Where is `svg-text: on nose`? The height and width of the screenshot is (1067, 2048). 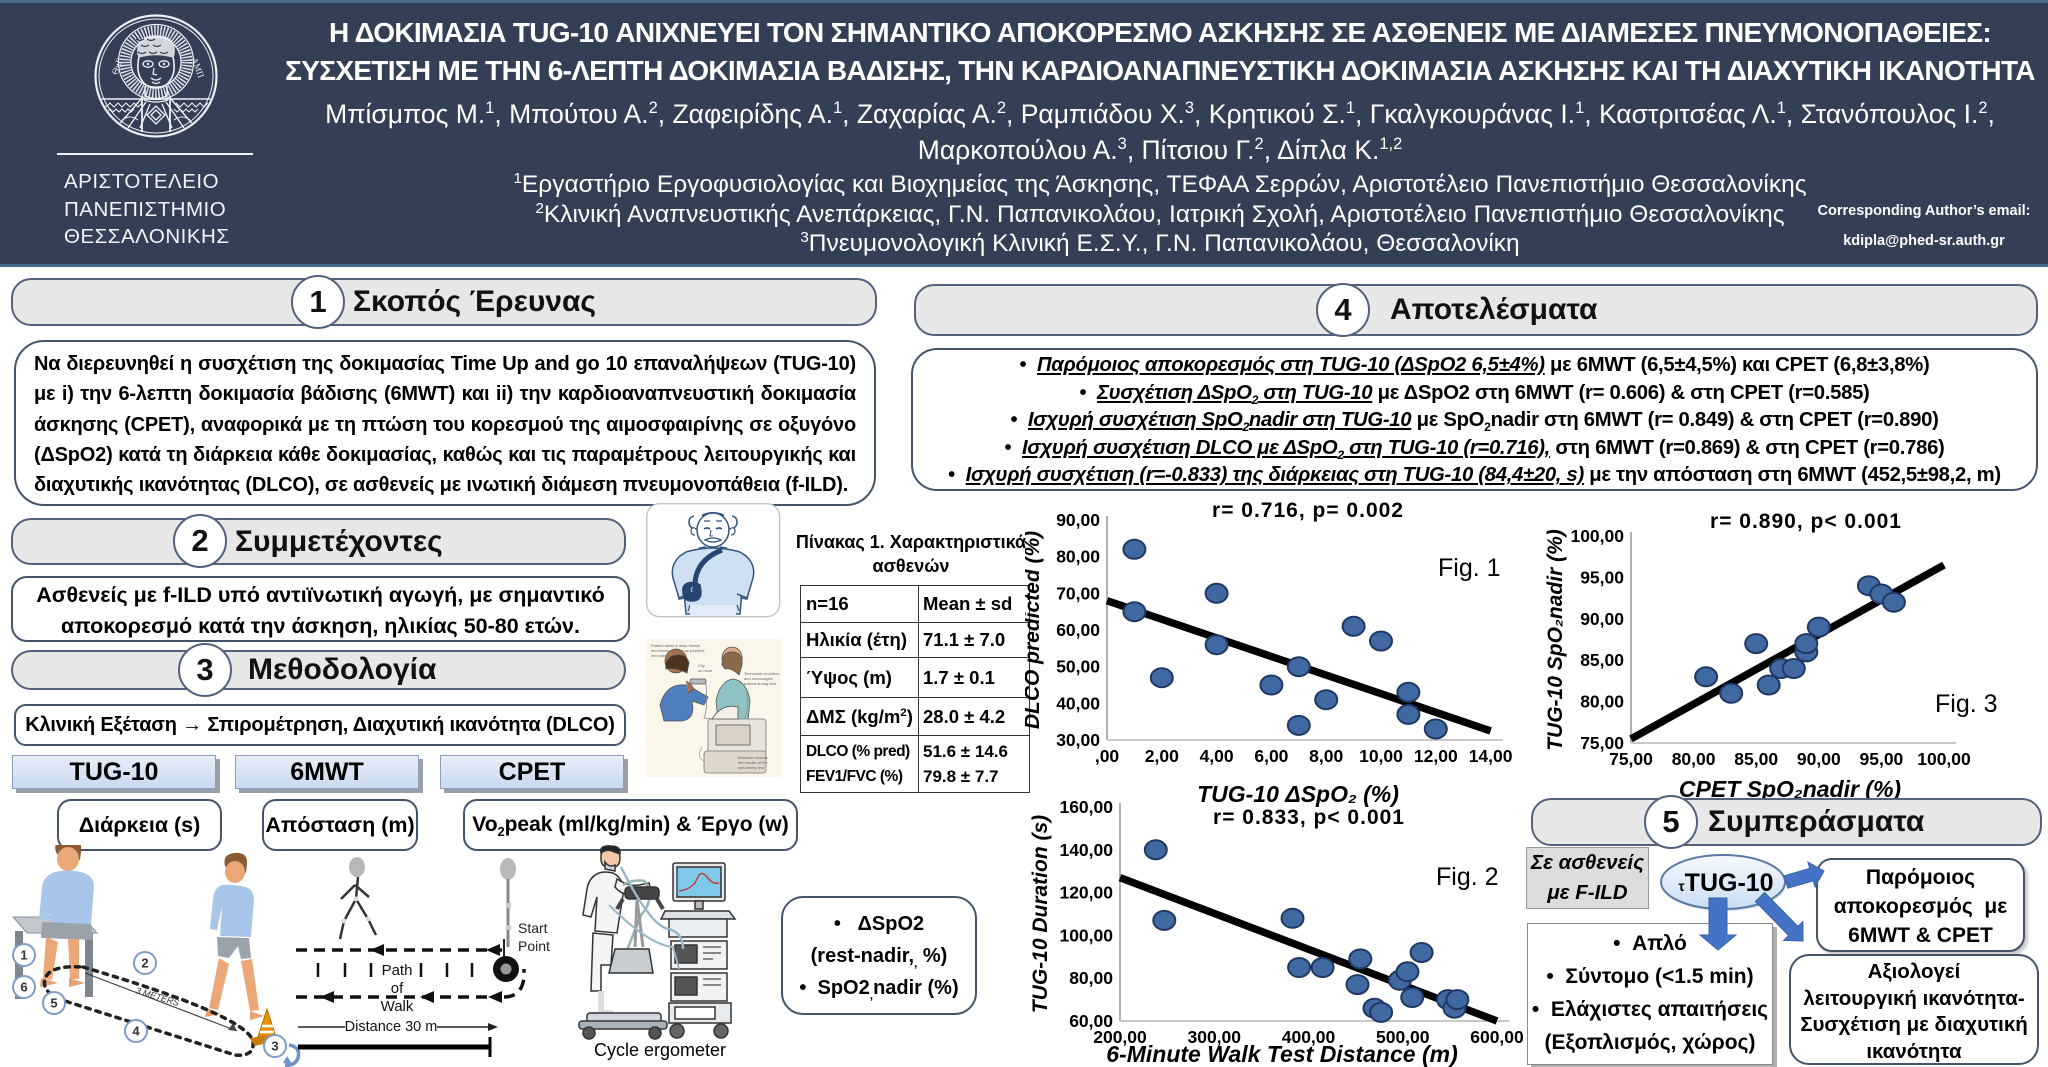 svg-text: on nose is located at coordinates (705, 670).